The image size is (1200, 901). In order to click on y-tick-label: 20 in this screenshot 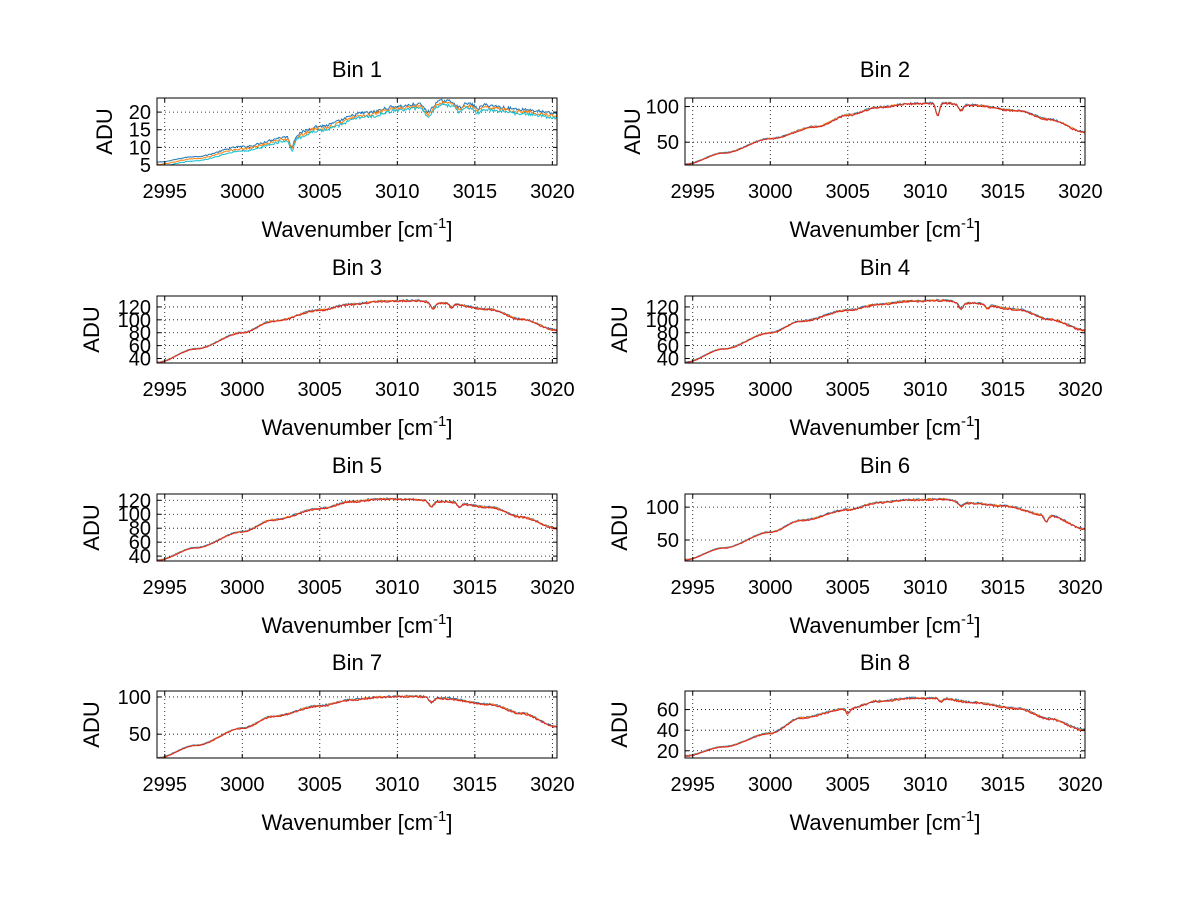, I will do `click(140, 113)`.